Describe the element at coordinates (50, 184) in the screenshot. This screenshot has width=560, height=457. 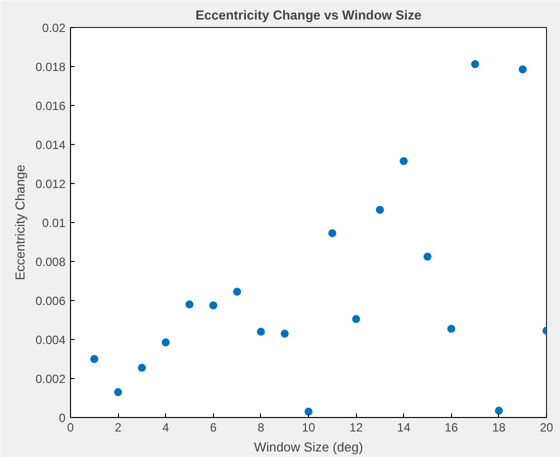
I see `y-tick-label: 0.012` at that location.